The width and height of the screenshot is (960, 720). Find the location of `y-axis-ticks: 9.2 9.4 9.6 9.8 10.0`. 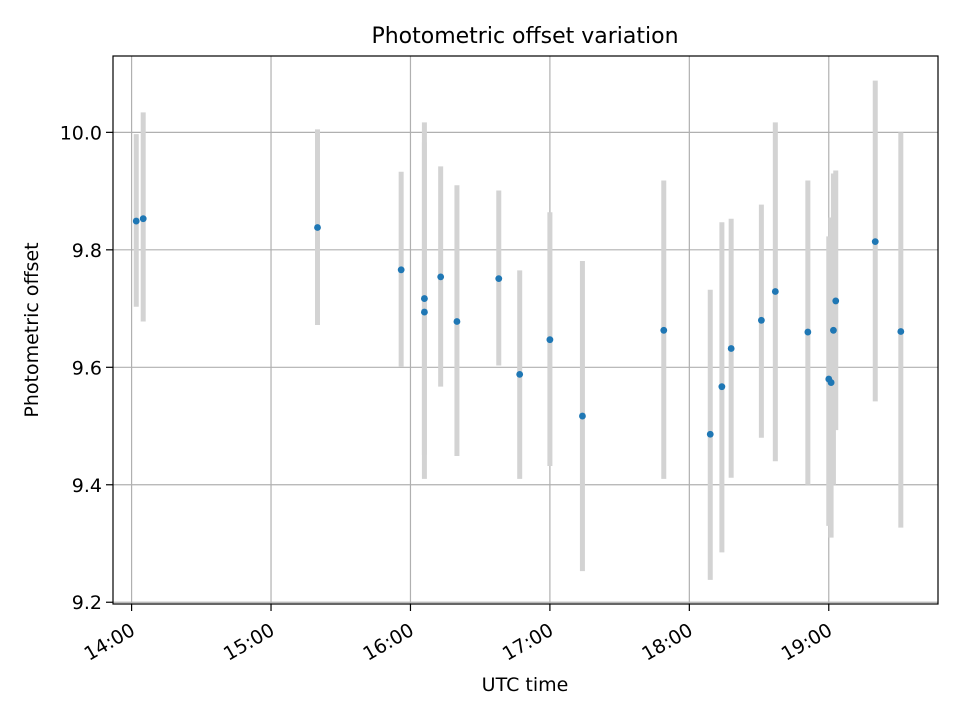

y-axis-ticks: 9.2 9.4 9.6 9.8 10.0 is located at coordinates (86, 368).